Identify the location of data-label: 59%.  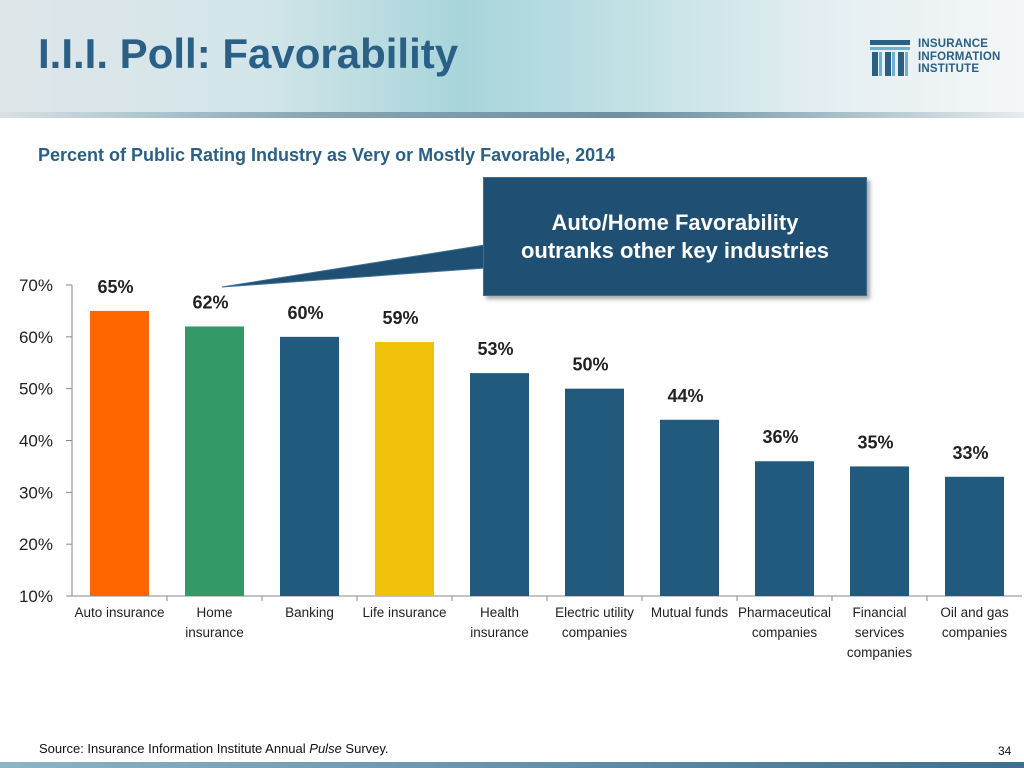
(400, 318).